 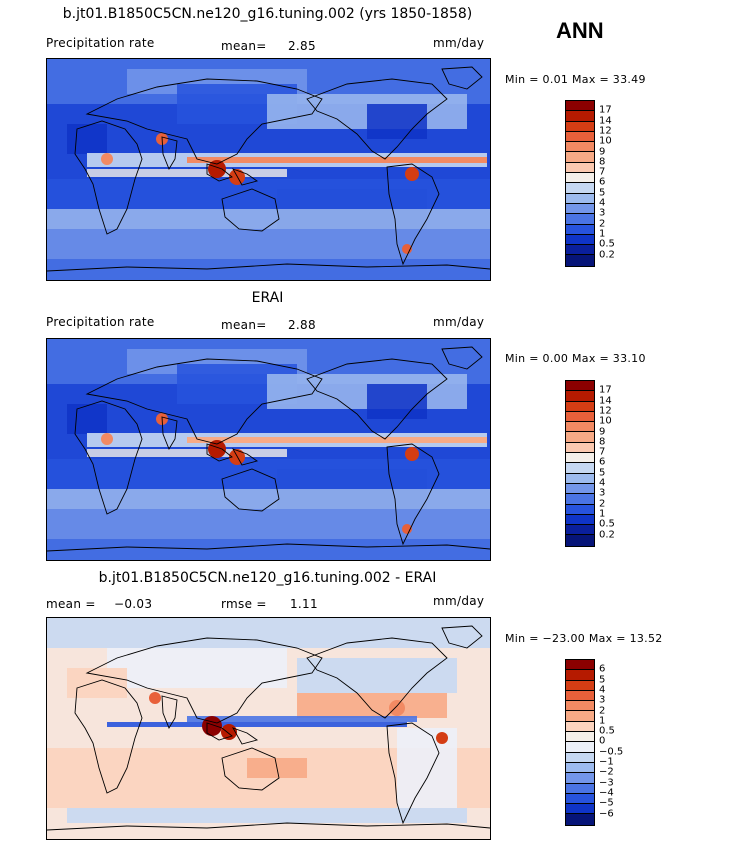 What do you see at coordinates (606, 772) in the screenshot?
I see `colorbar-tick-label: −2` at bounding box center [606, 772].